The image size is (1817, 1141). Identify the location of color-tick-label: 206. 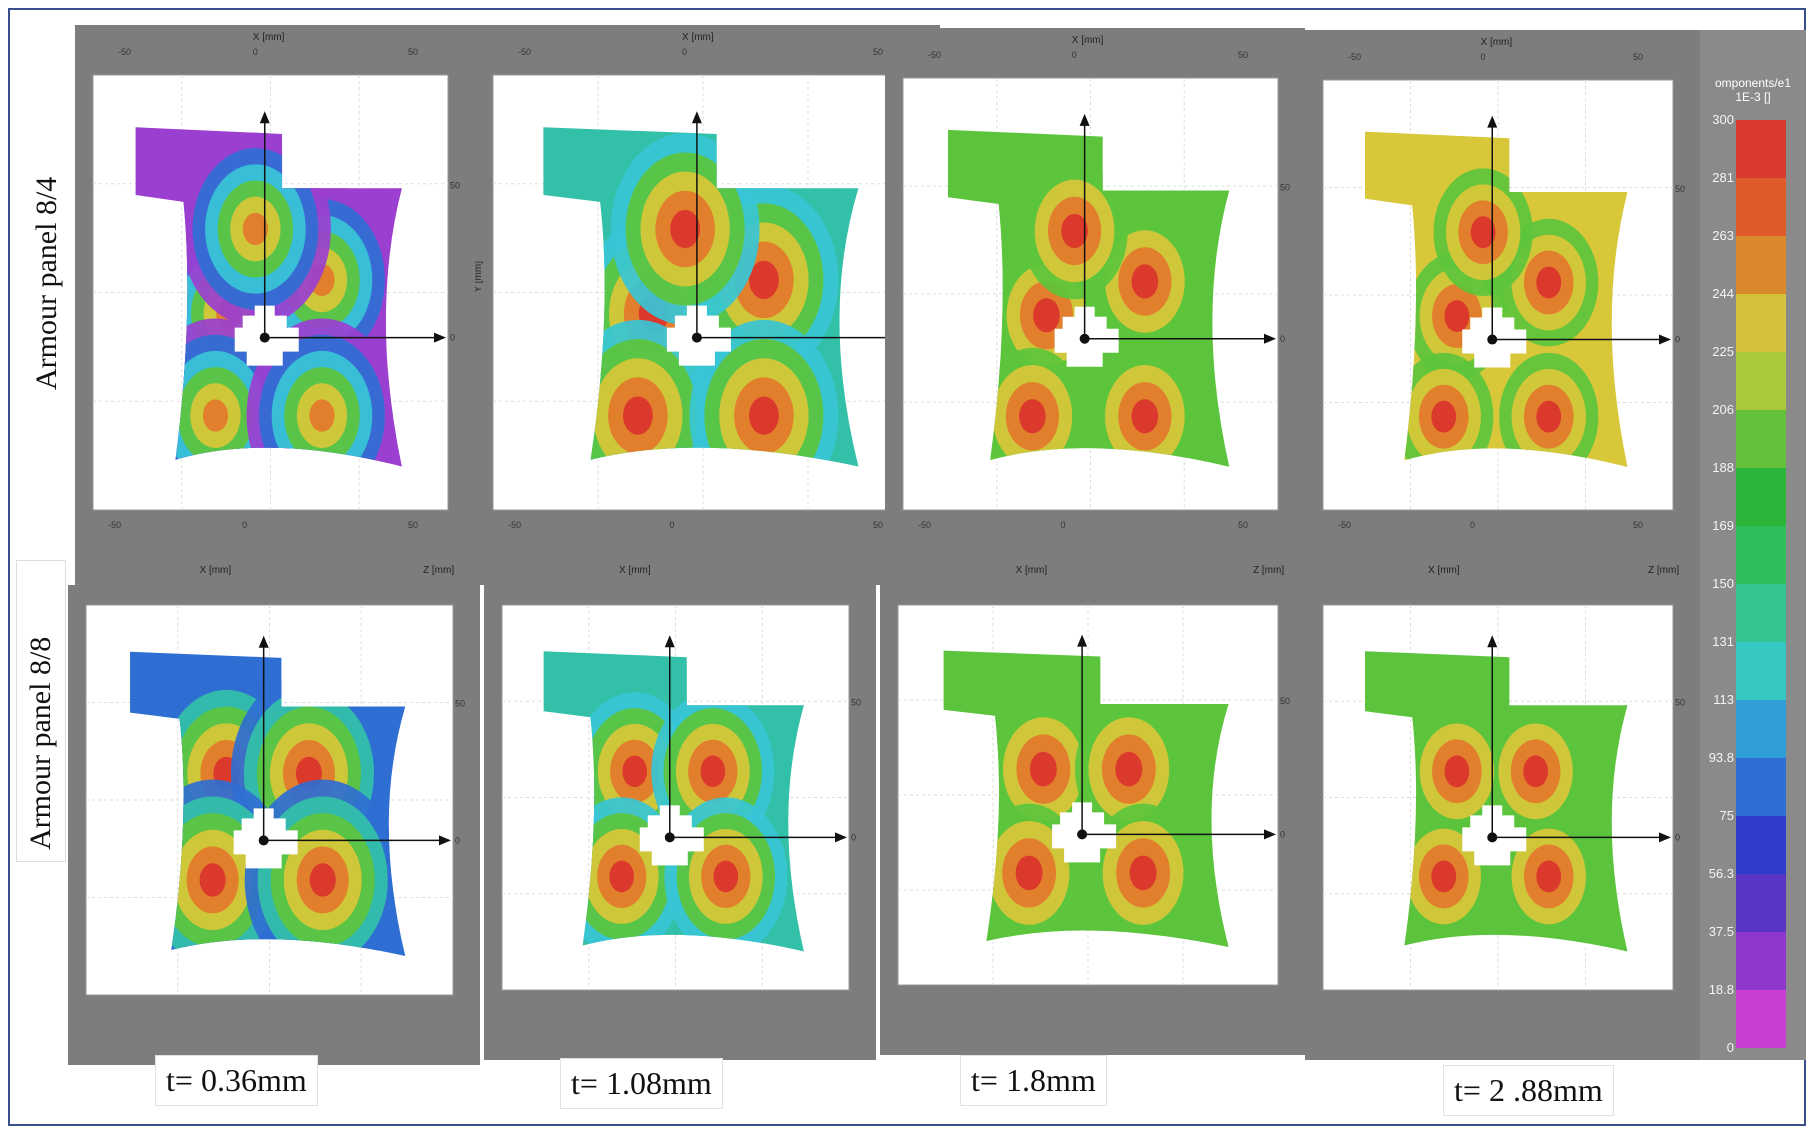
(1723, 409).